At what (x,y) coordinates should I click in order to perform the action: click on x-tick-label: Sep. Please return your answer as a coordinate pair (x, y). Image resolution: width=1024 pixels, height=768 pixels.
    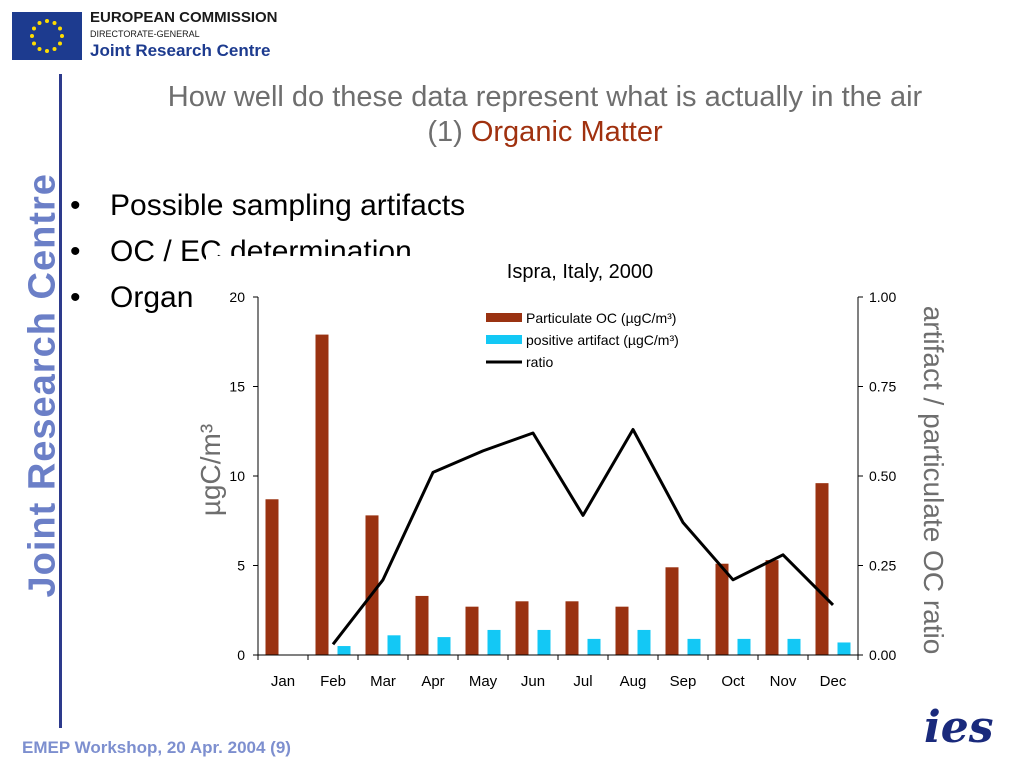
    Looking at the image, I should click on (683, 681).